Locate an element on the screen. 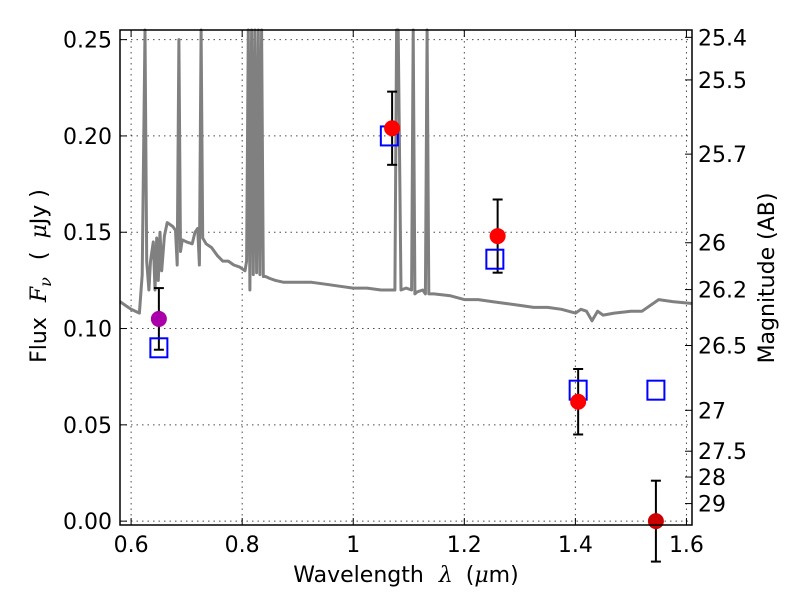  y2-tick-label: 25.4 is located at coordinates (722, 38).